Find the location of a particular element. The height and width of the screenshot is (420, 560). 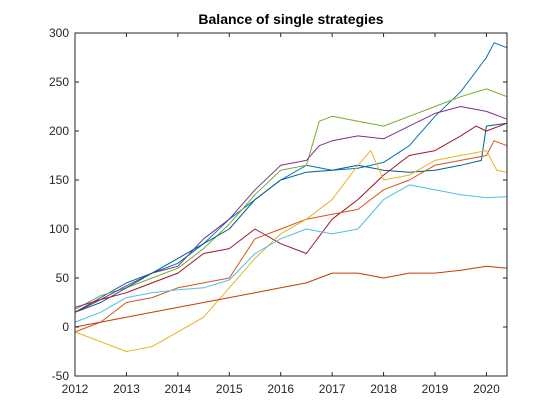

x-tick-label: 2018 is located at coordinates (383, 389).